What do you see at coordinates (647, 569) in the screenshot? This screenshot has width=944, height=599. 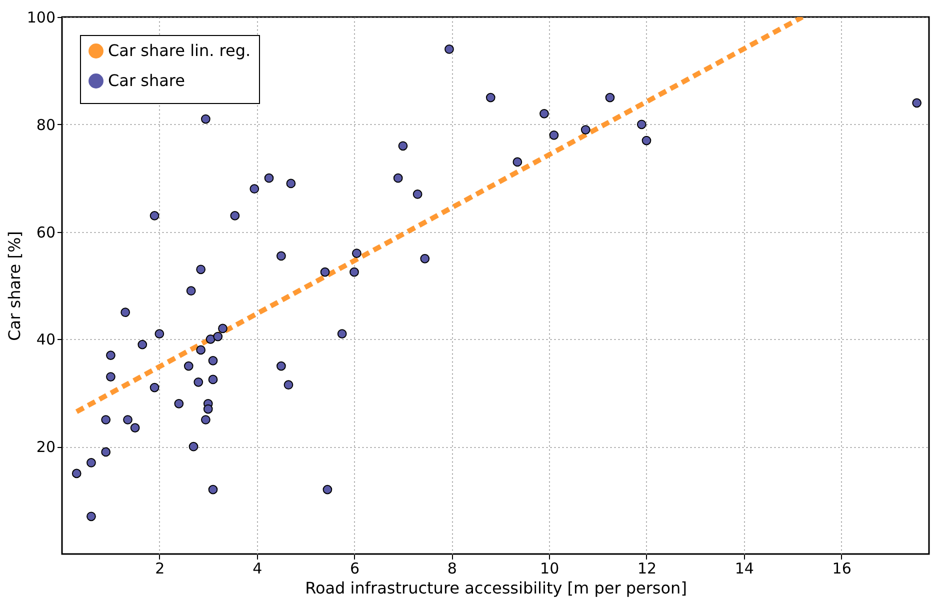 I see `x-tick-label: 12` at bounding box center [647, 569].